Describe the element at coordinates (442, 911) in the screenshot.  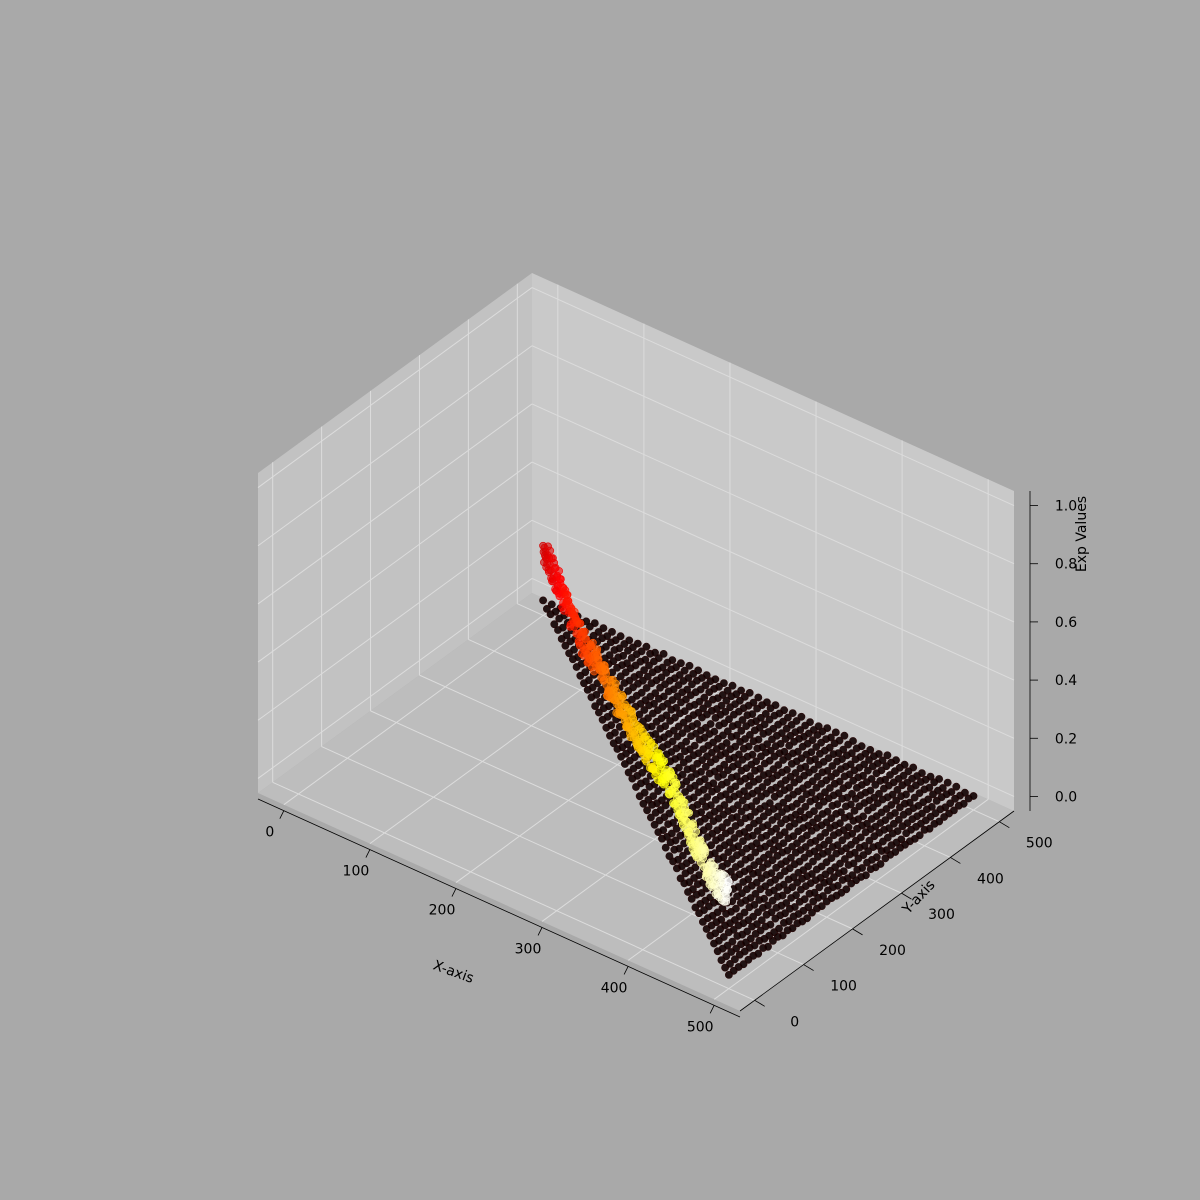
I see `x-tick-label: 200` at that location.